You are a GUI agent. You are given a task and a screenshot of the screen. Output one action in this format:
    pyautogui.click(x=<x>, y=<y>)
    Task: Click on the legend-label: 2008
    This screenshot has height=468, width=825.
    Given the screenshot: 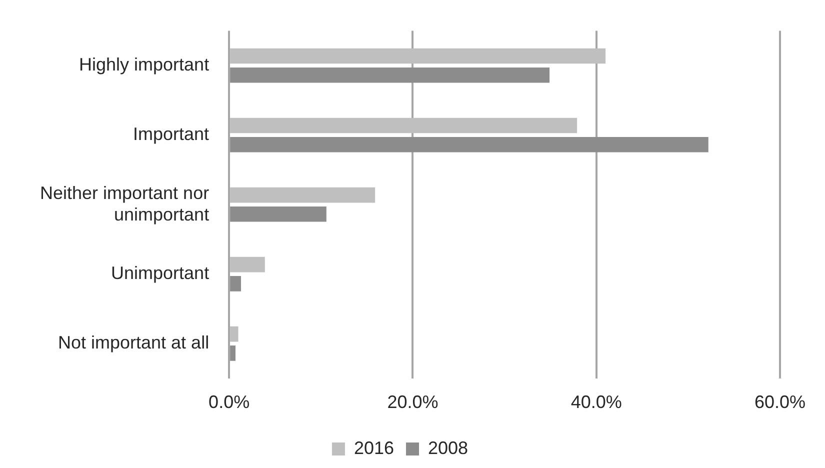 What is the action you would take?
    pyautogui.click(x=448, y=448)
    